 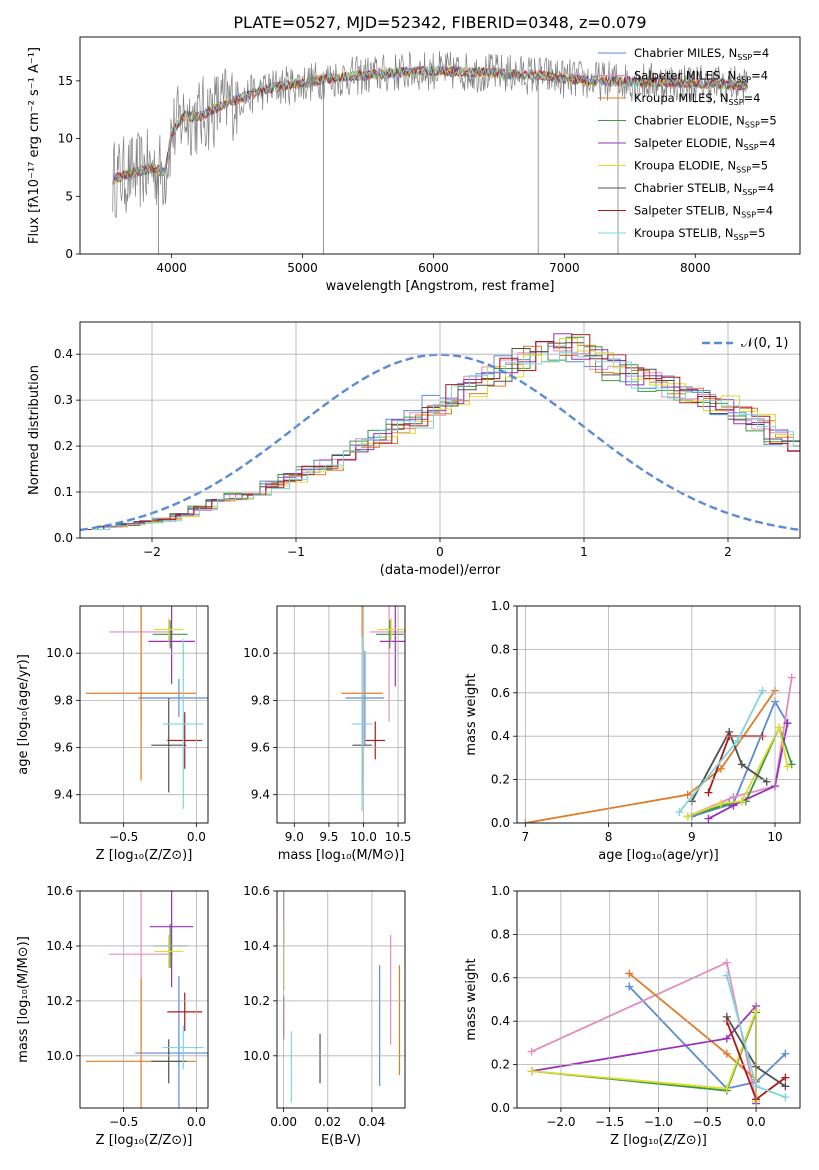 What do you see at coordinates (695, 268) in the screenshot?
I see `x-tick-label: 8000` at bounding box center [695, 268].